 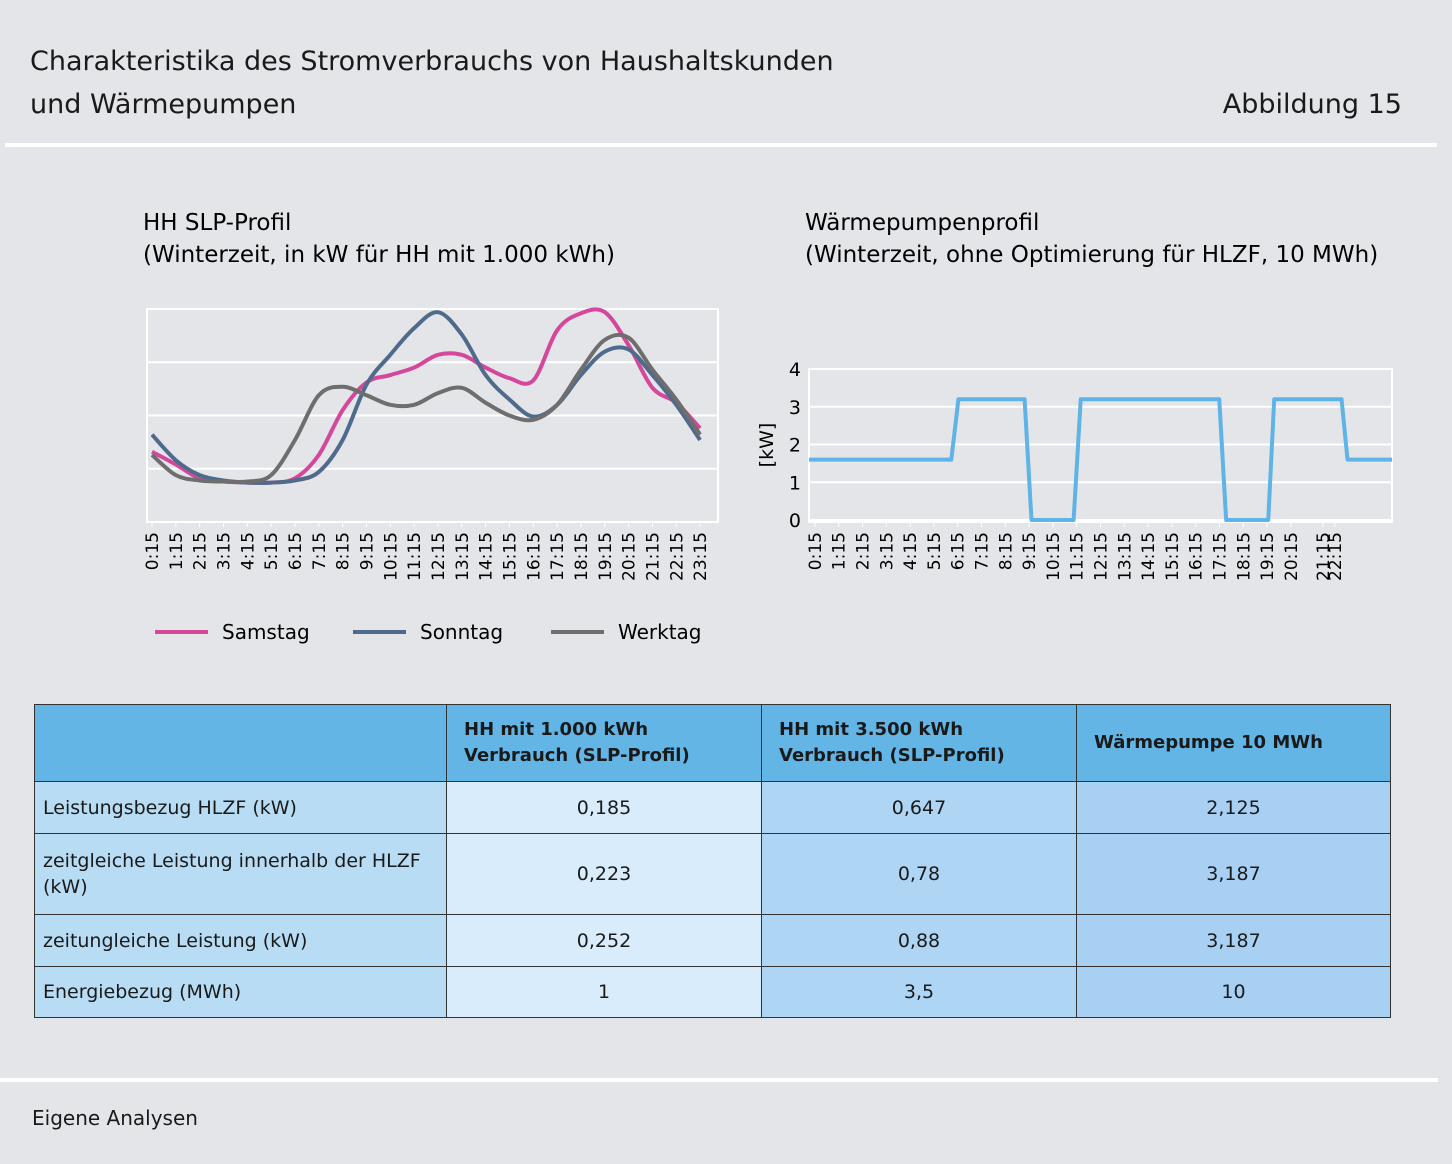 What do you see at coordinates (919, 992) in the screenshot?
I see `table-cell: 3,5` at bounding box center [919, 992].